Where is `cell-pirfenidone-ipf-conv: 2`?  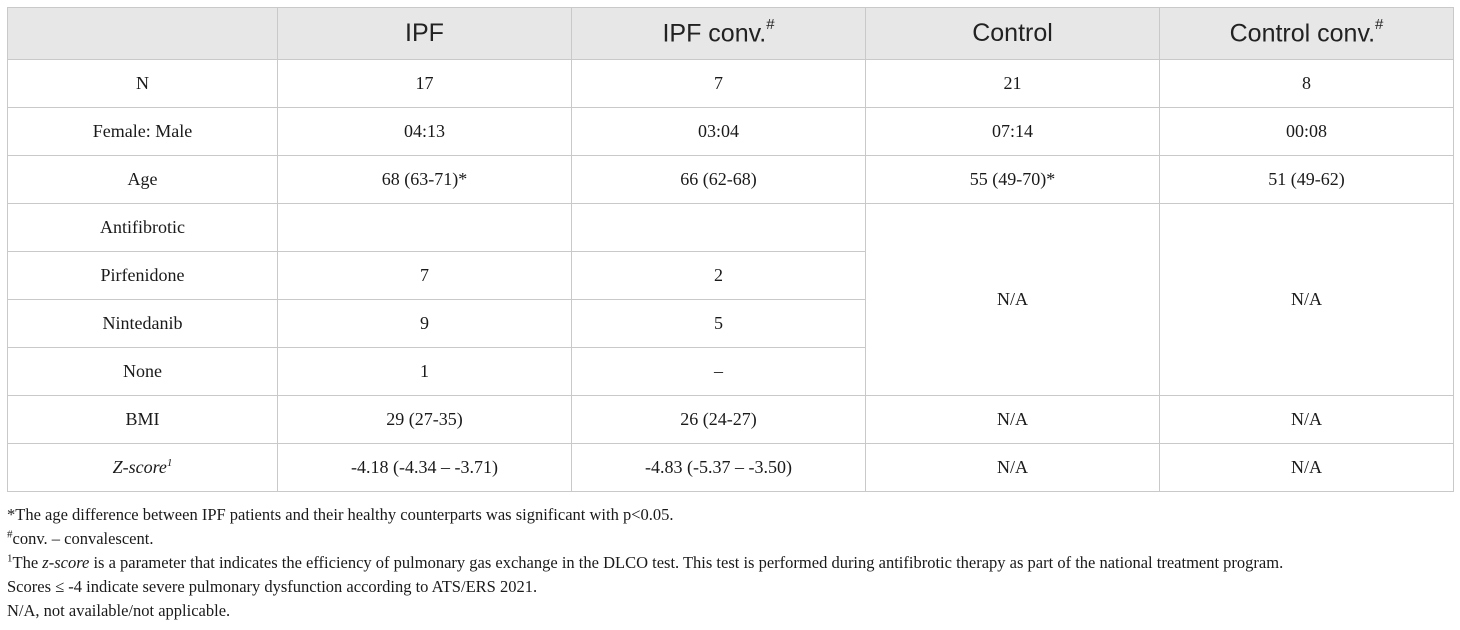
cell-pirfenidone-ipf-conv: 2 is located at coordinates (718, 275).